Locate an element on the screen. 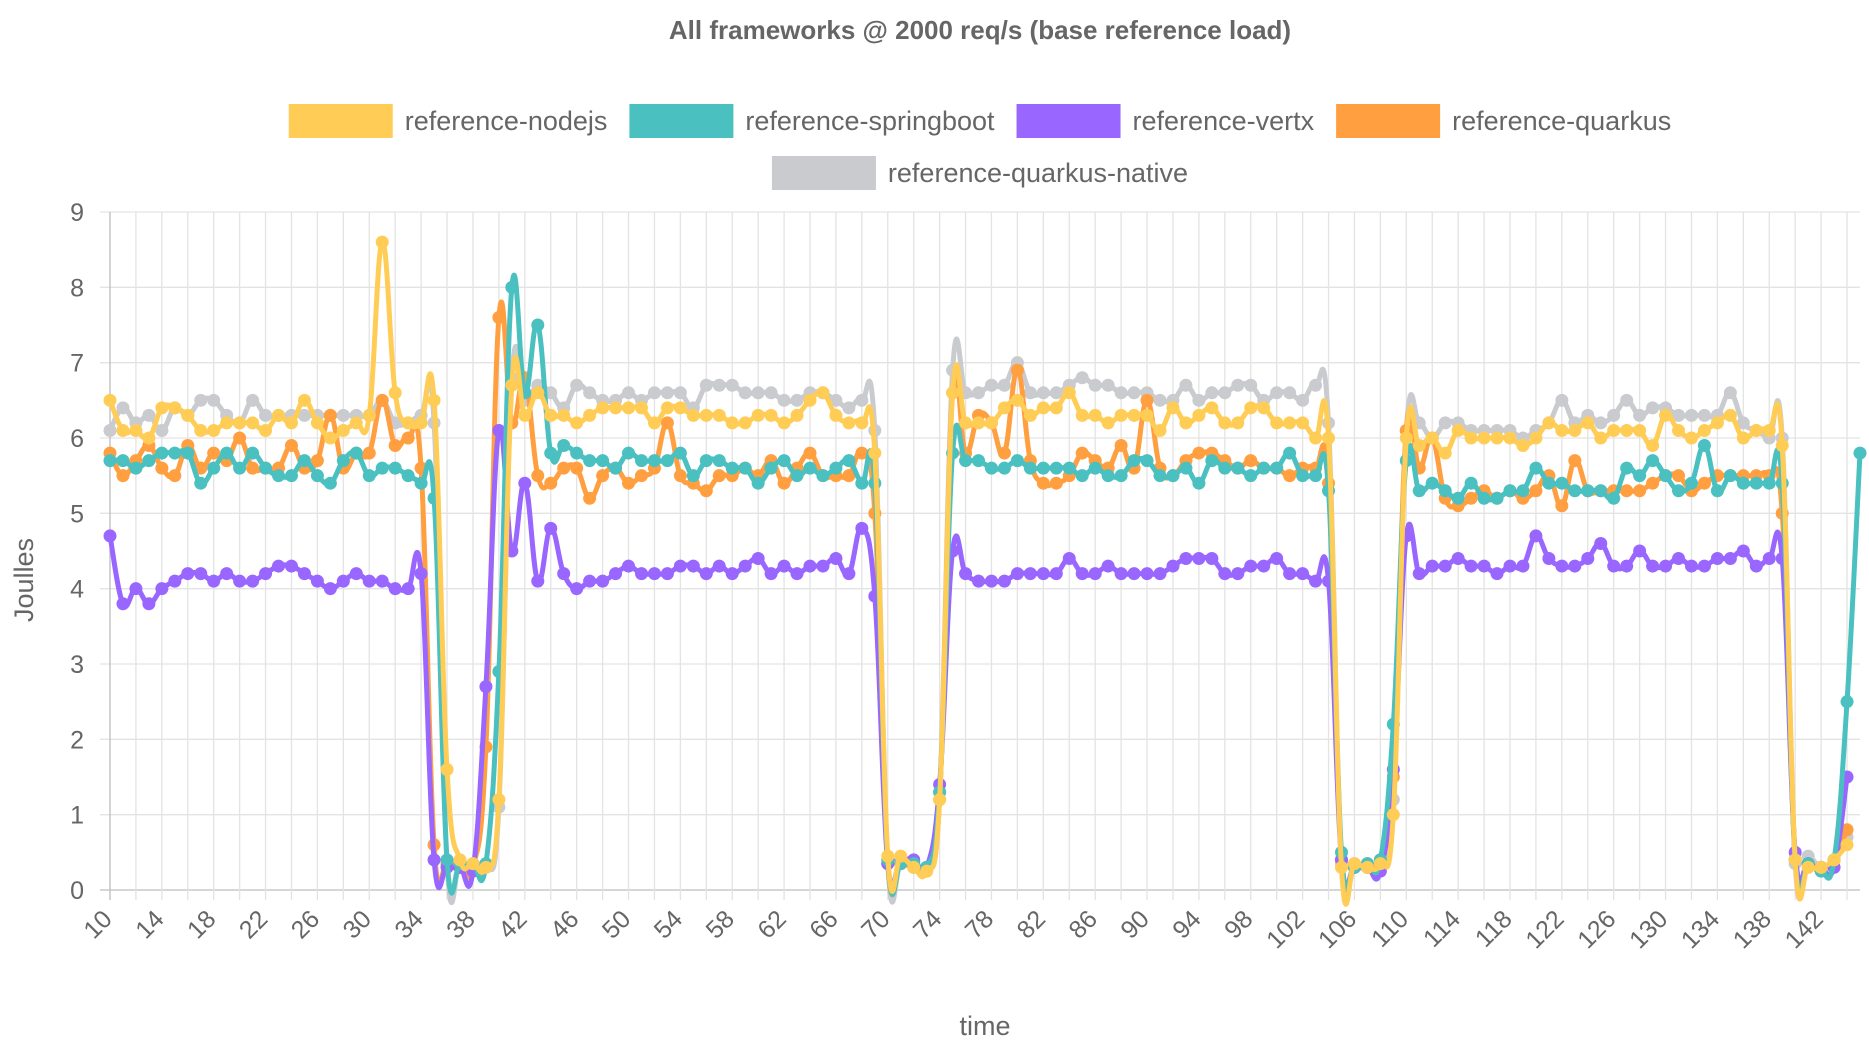 Image resolution: width=1869 pixels, height=1051 pixels. x-tick-label: 42 is located at coordinates (512, 924).